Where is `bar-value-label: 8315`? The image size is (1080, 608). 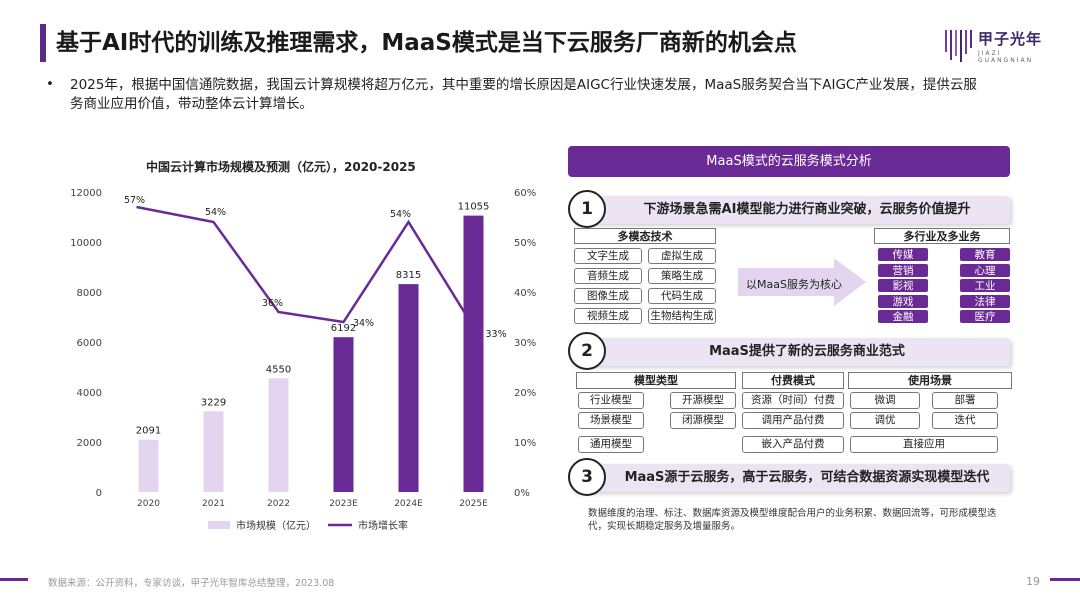
bar-value-label: 8315 is located at coordinates (408, 275).